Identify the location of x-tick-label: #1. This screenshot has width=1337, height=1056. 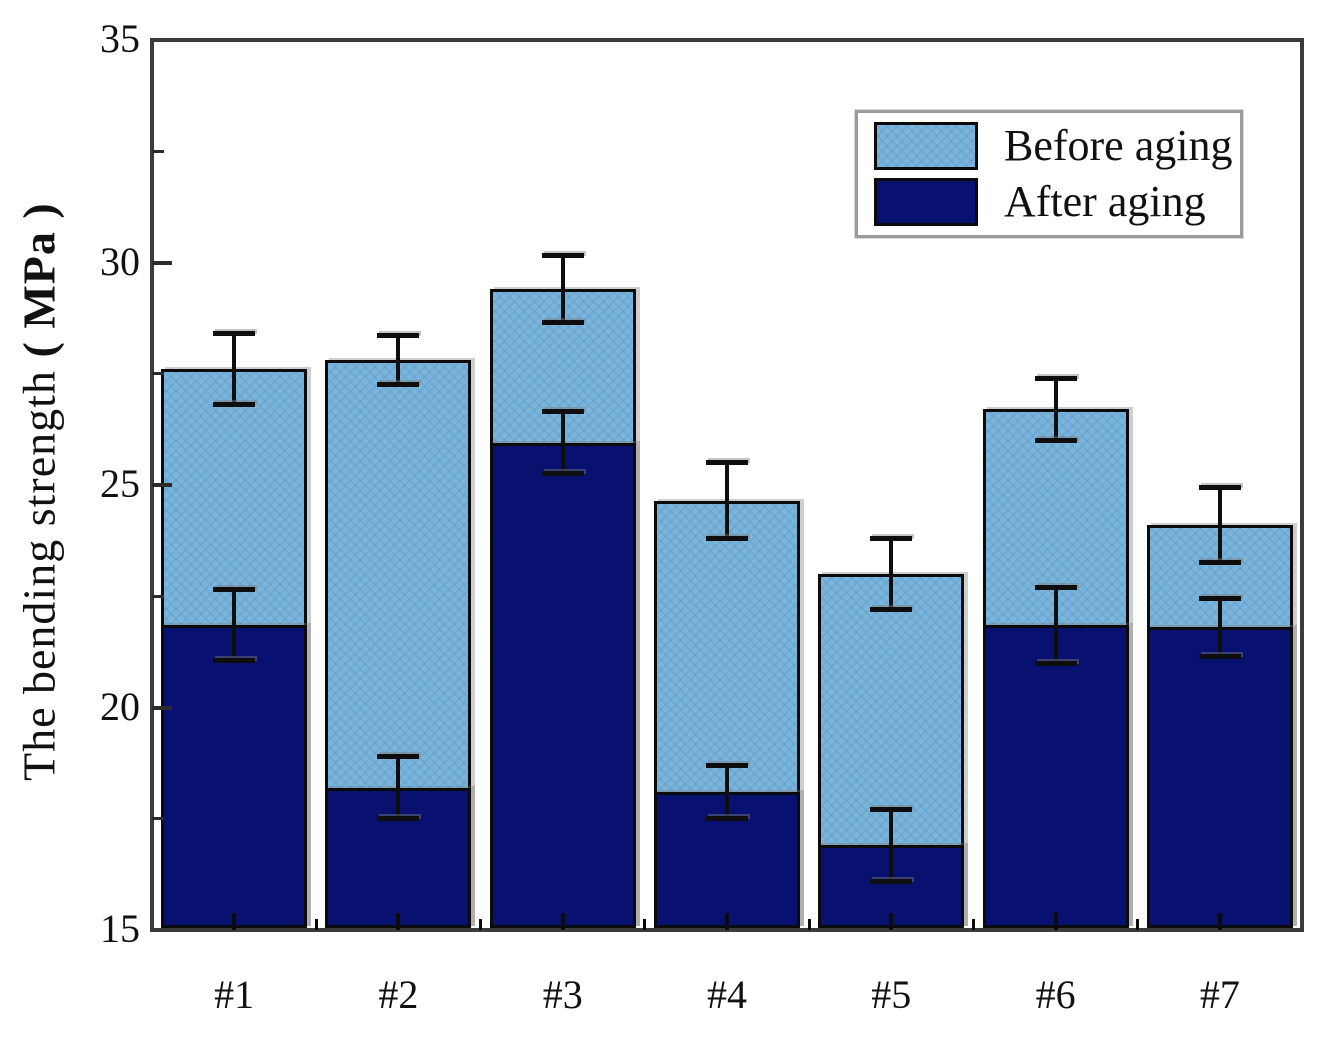
(234, 994).